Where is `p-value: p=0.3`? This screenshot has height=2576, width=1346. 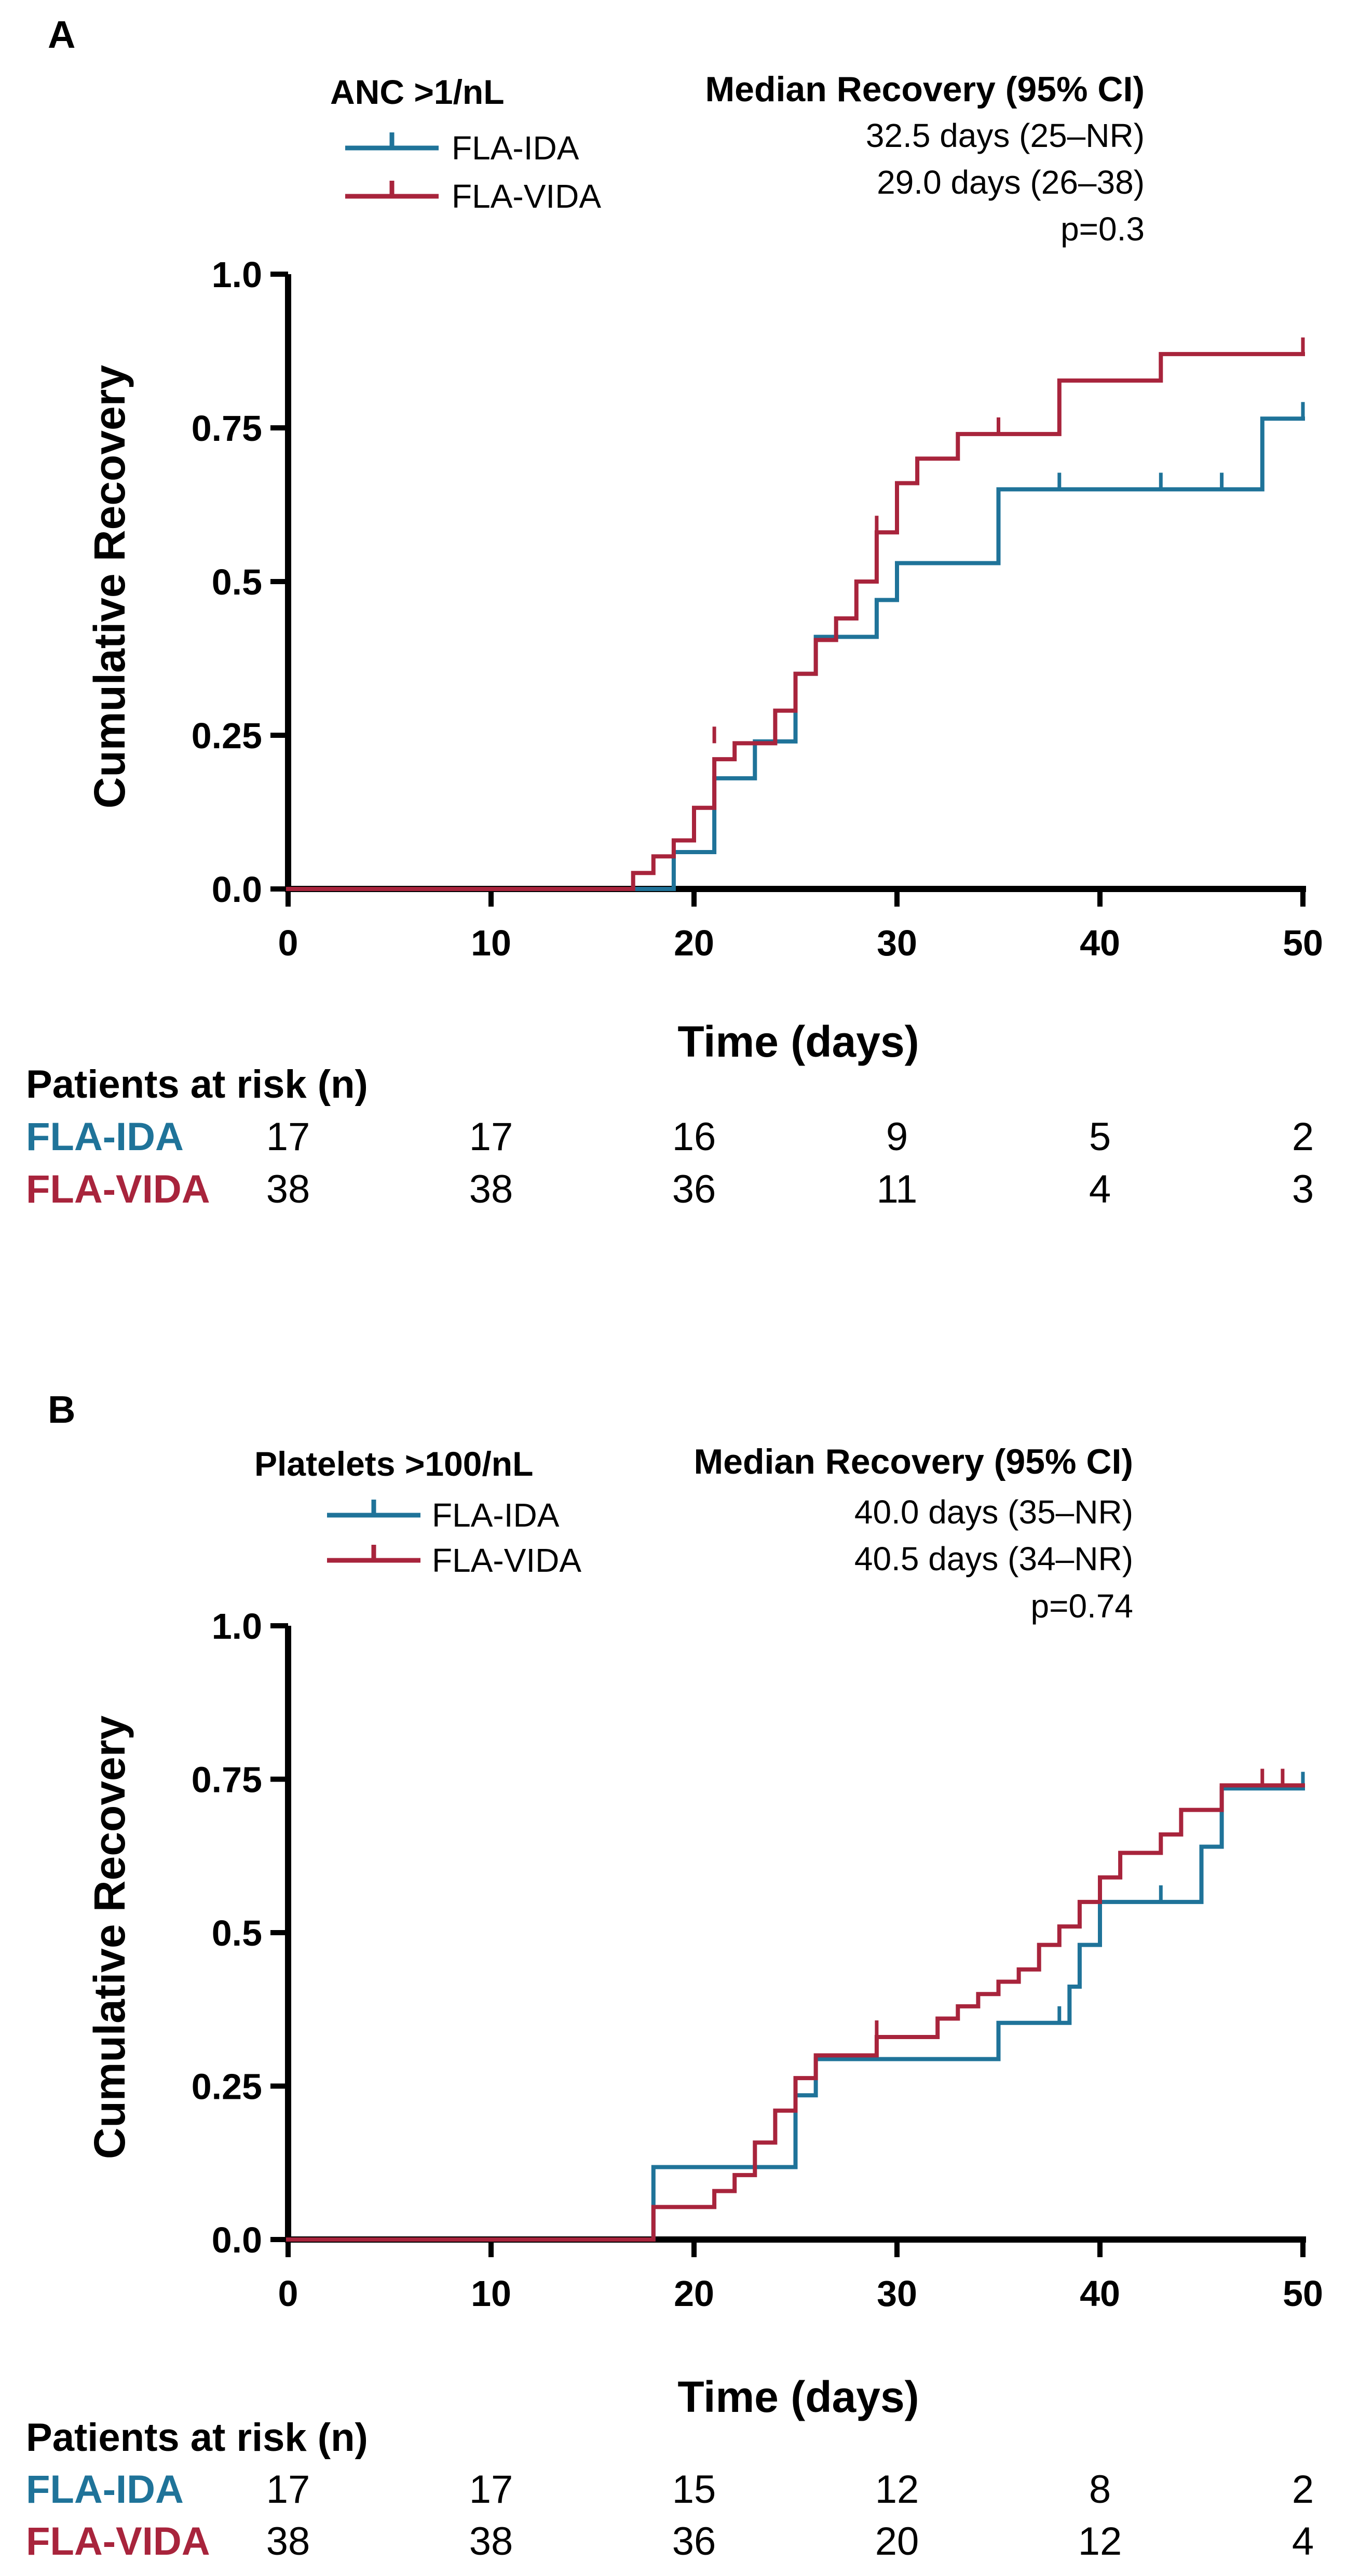 p-value: p=0.3 is located at coordinates (1103, 229).